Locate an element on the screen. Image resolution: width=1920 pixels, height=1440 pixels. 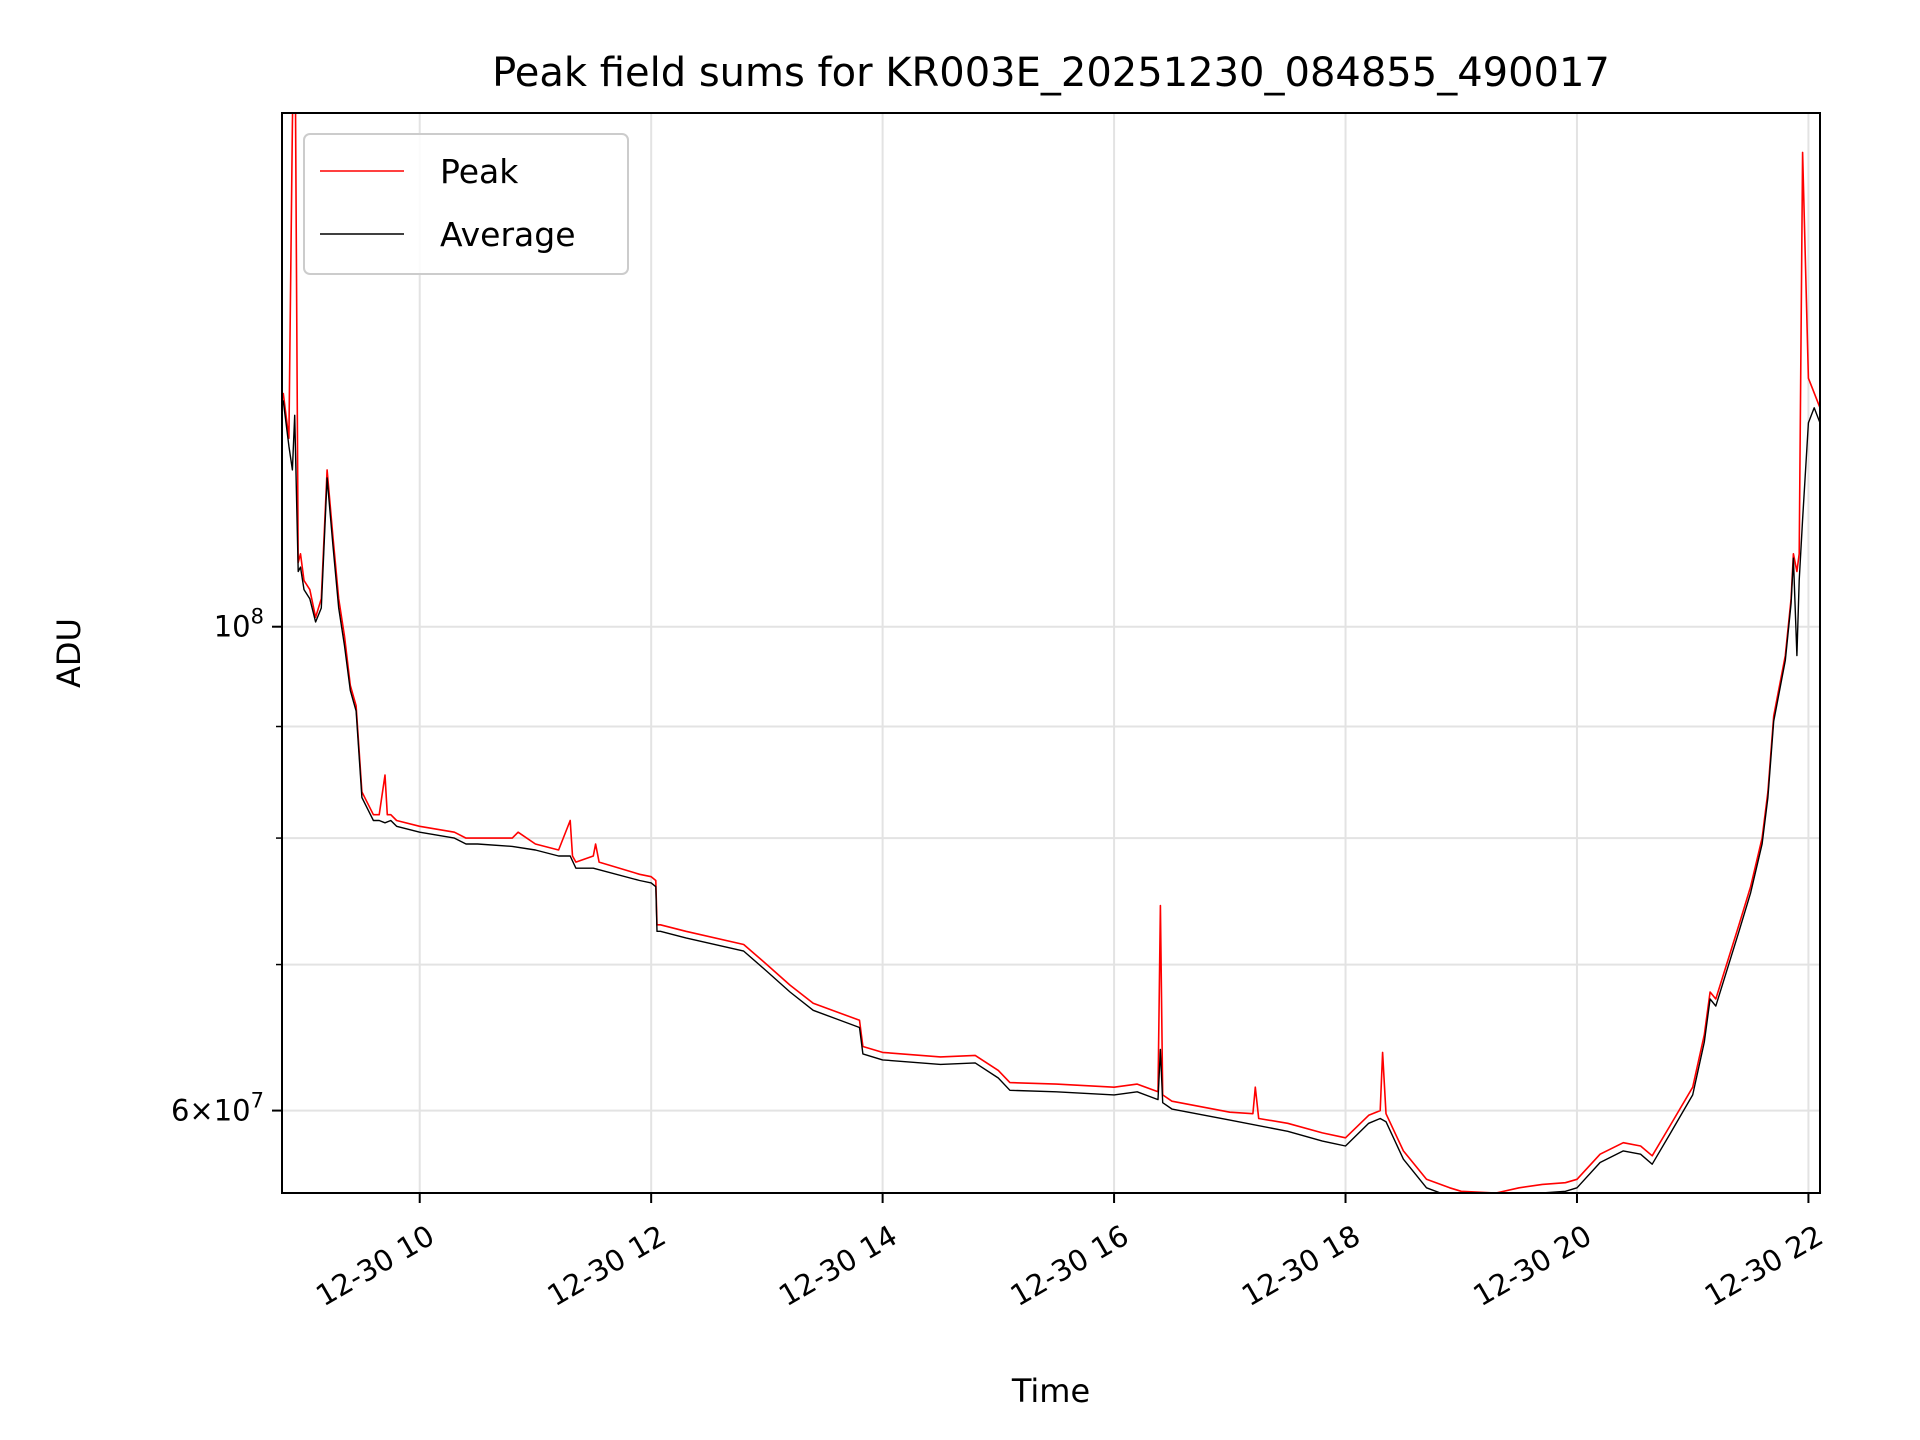
legend-label-average: Average is located at coordinates (508, 234).